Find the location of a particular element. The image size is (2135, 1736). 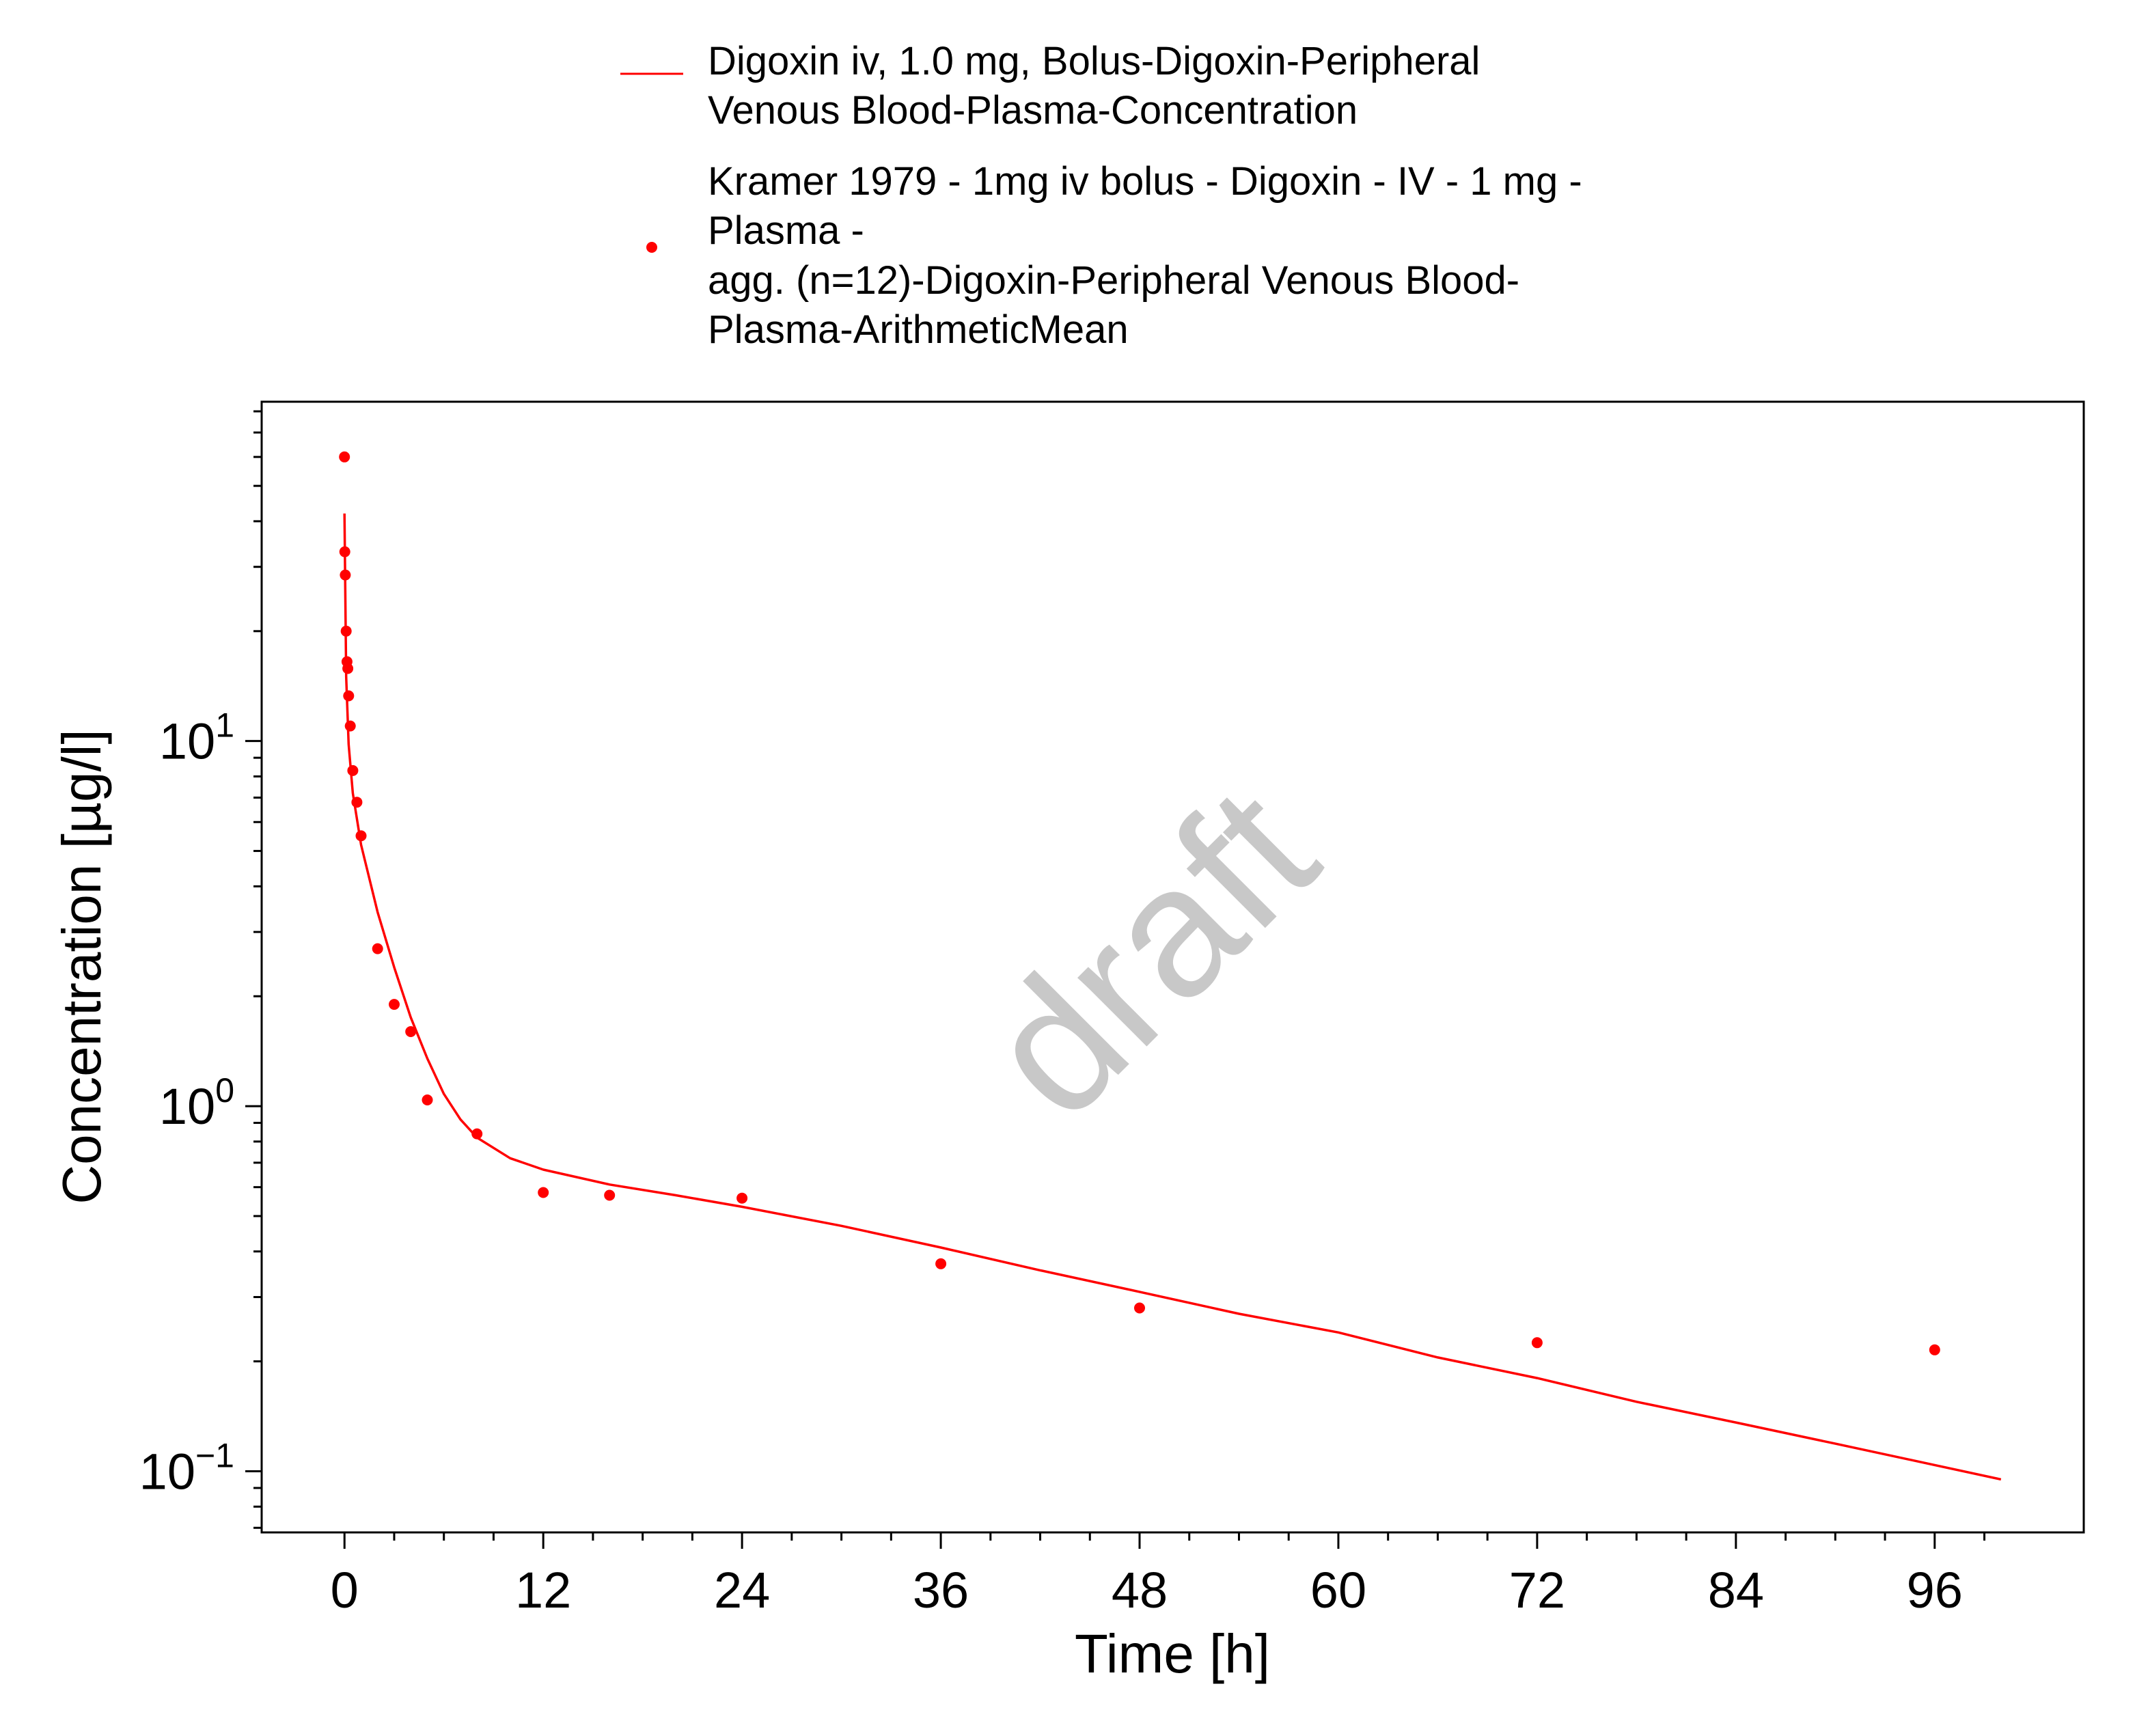

y-axis-tick-labels: 10¹ 10⁰ 10⁻¹ is located at coordinates (186, 1103).